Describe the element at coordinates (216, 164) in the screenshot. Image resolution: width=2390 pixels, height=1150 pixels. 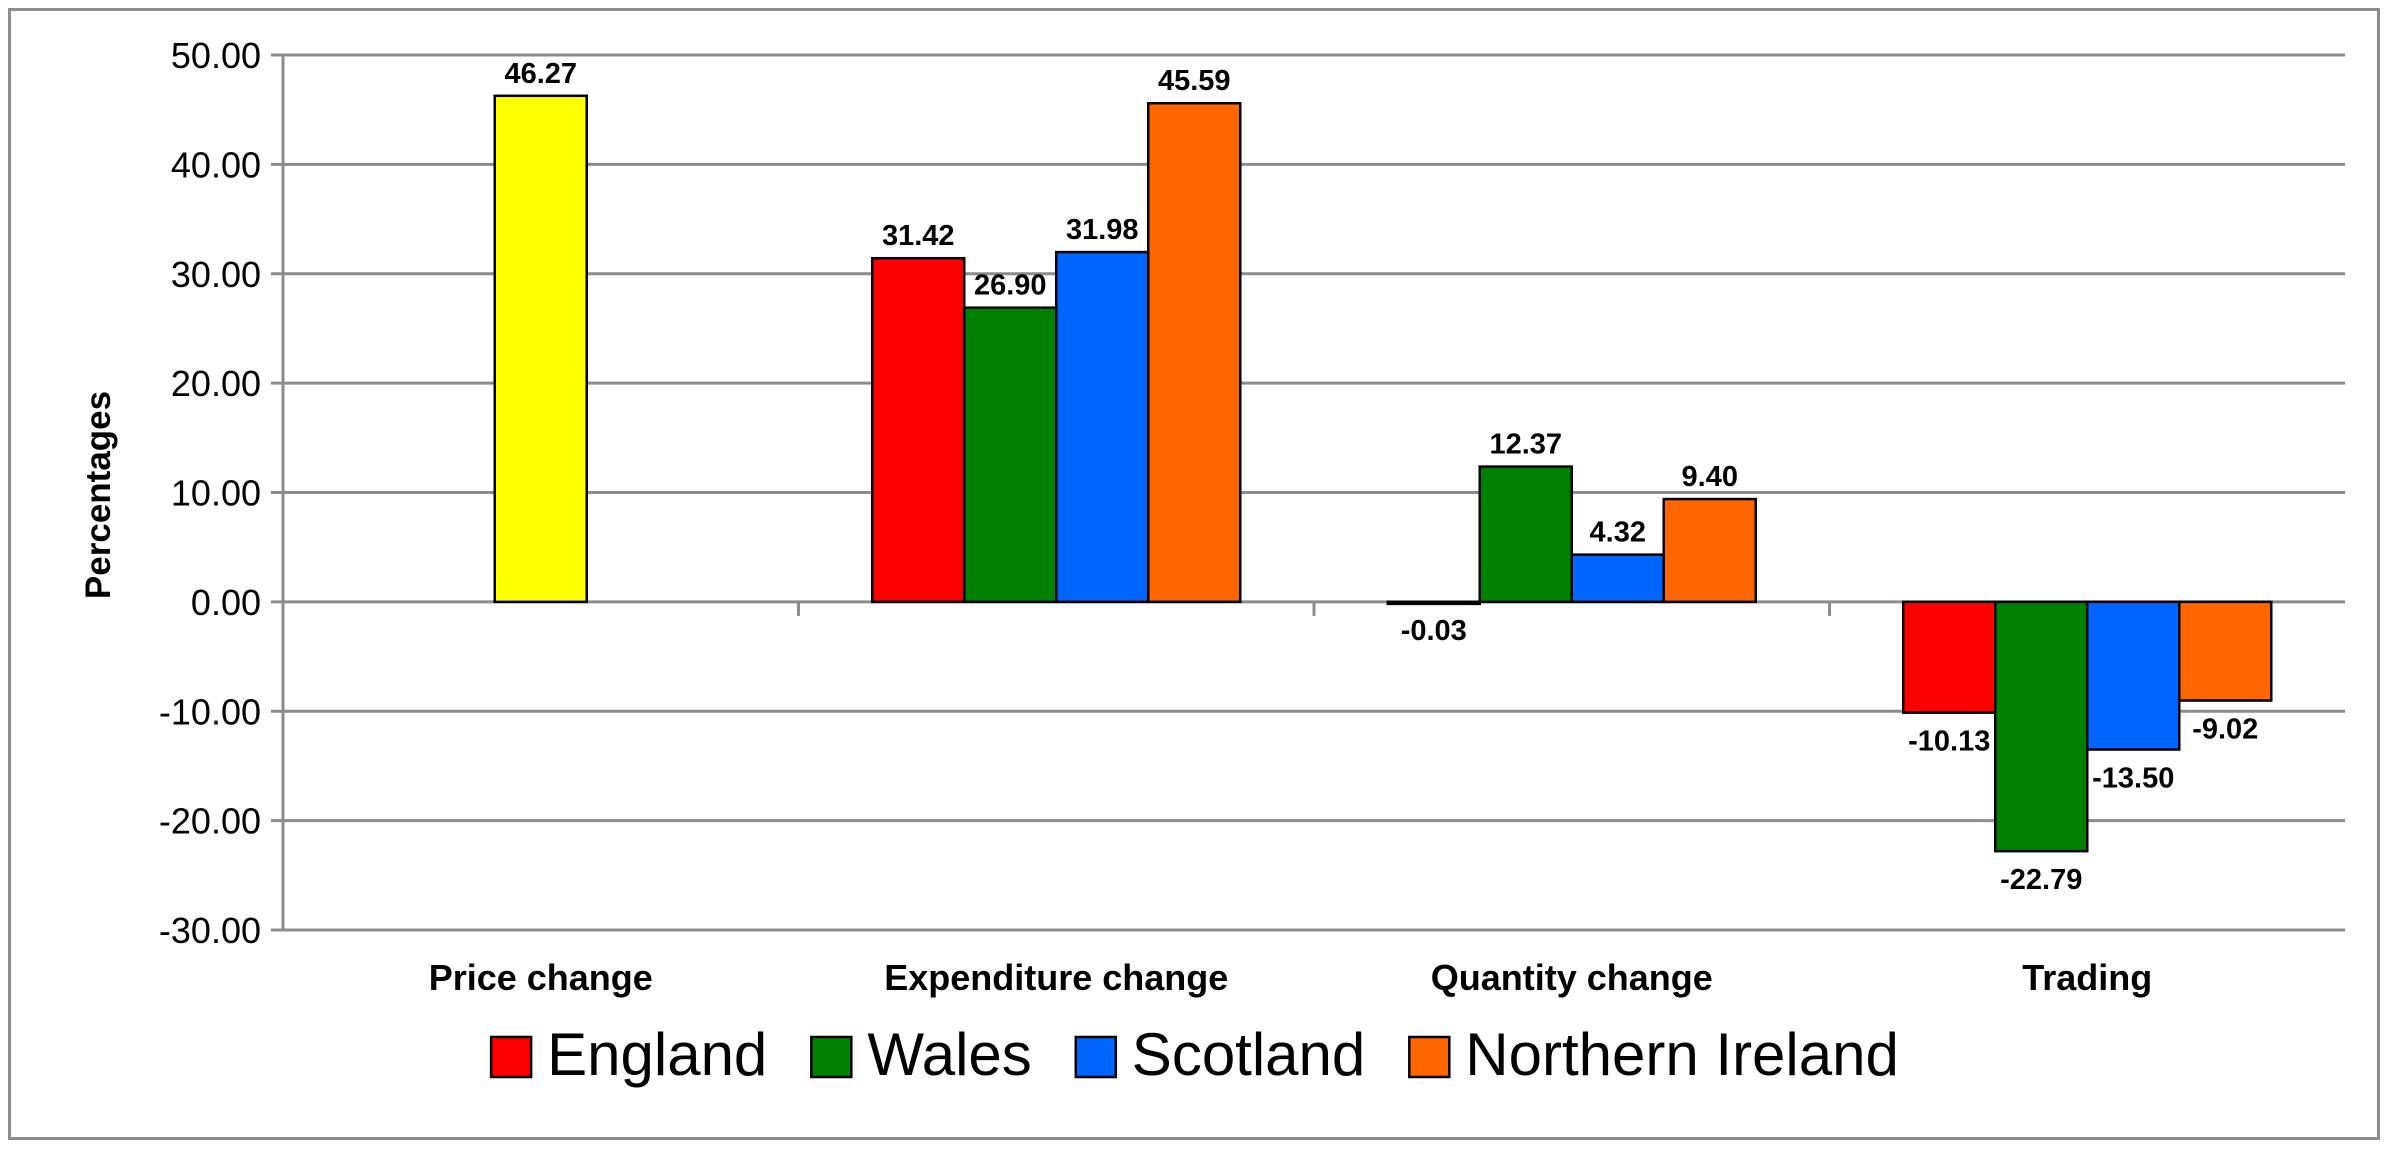
I see `y-tick-label: 40.00` at that location.